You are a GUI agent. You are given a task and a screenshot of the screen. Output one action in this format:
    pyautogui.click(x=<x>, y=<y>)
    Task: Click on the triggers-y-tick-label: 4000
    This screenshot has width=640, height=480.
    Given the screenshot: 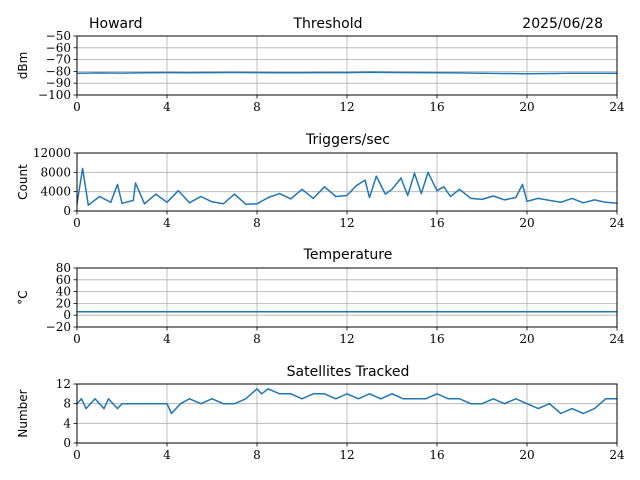 What is the action you would take?
    pyautogui.click(x=55, y=192)
    